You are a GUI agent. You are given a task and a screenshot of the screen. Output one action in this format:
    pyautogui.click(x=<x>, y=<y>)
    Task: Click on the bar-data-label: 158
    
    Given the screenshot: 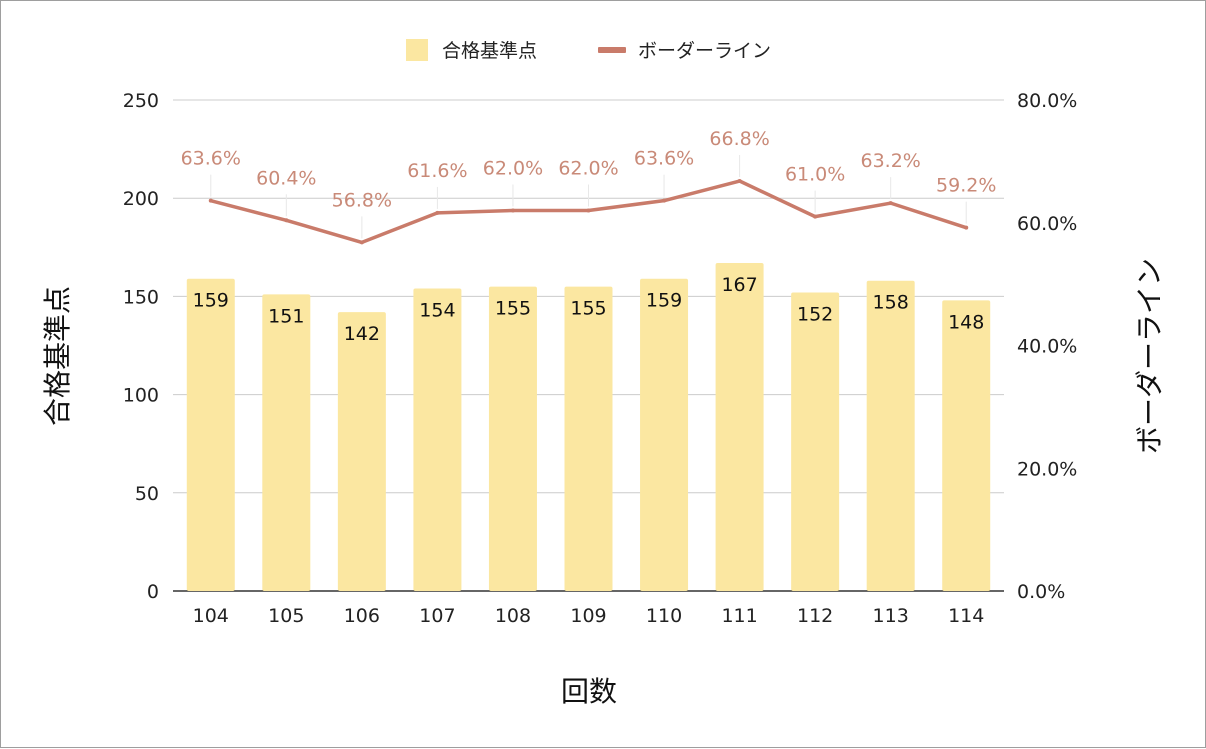 What is the action you would take?
    pyautogui.click(x=891, y=303)
    